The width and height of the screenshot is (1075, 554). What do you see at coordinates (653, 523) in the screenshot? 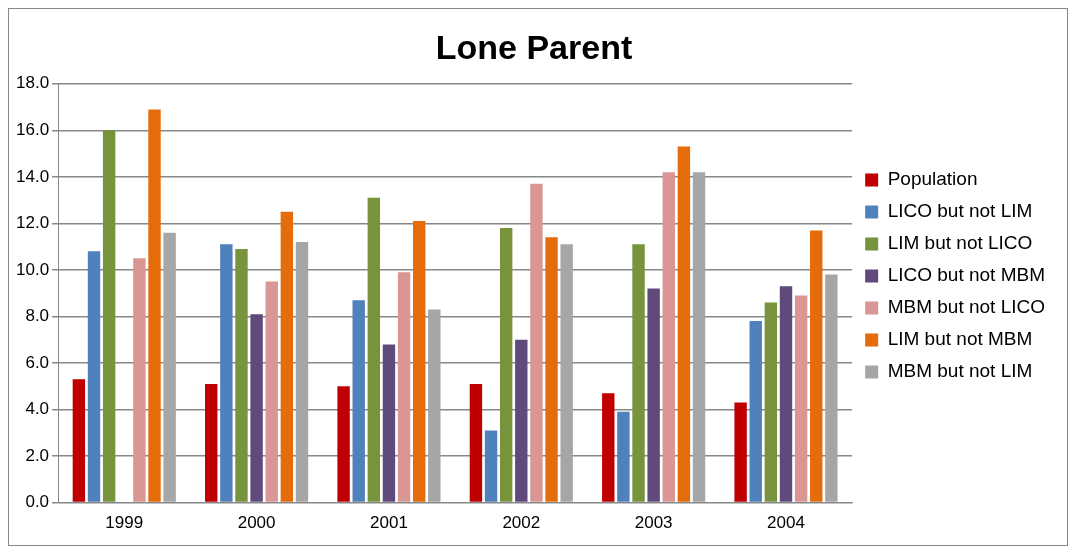
I see `x-tick-label: 2003` at bounding box center [653, 523].